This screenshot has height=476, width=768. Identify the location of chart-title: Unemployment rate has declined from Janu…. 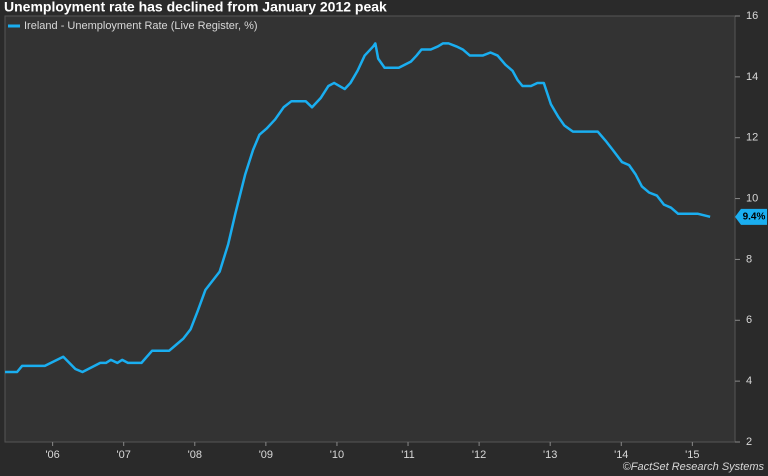
(195, 7).